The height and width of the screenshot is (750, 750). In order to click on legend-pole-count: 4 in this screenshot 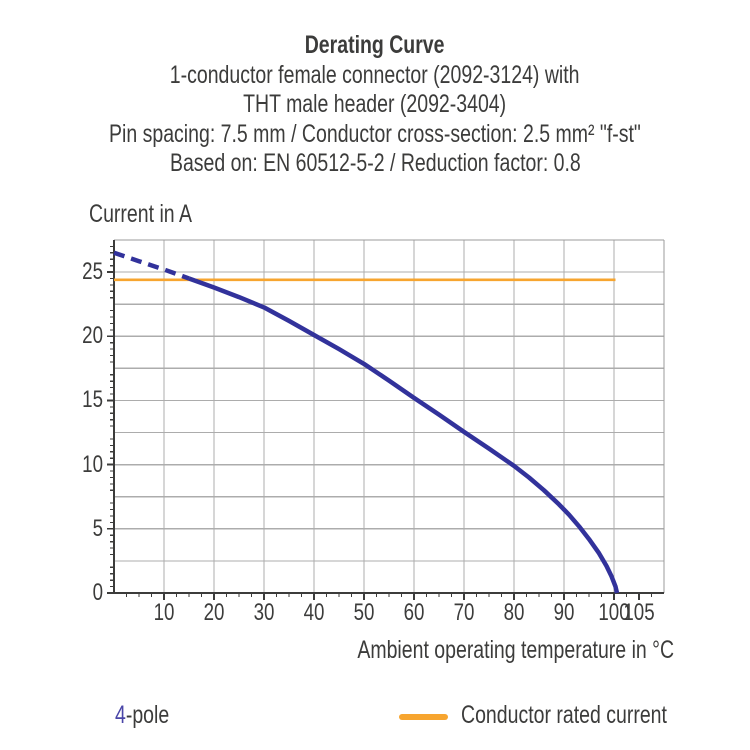, I will do `click(120, 715)`.